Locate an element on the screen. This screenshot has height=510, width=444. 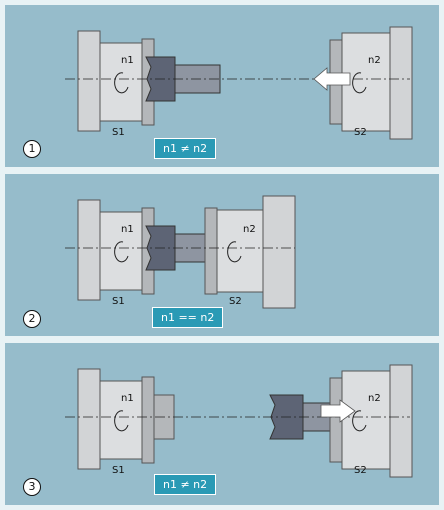
step-number-2: 2 is located at coordinates (32, 319).